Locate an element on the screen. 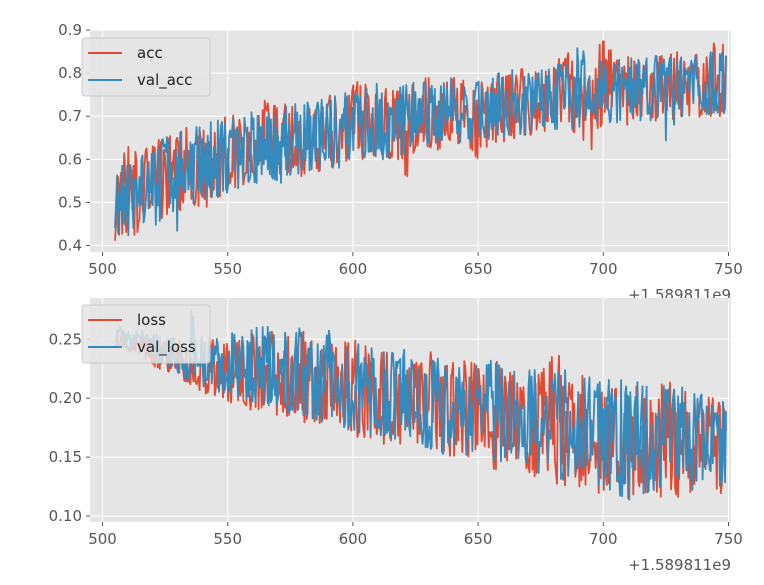  accuracy-x-tick-label: 650 is located at coordinates (478, 269).